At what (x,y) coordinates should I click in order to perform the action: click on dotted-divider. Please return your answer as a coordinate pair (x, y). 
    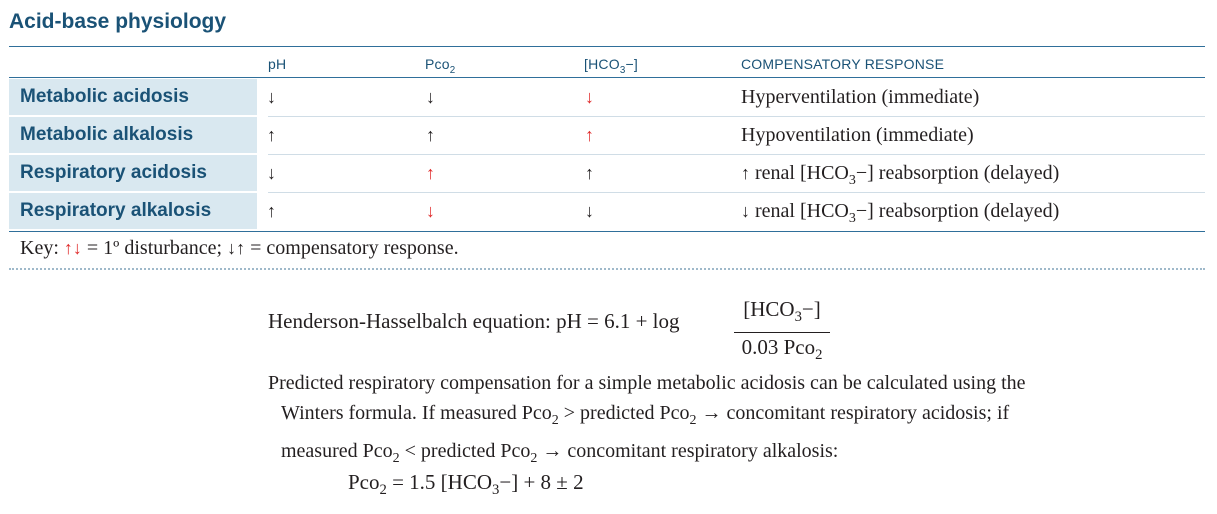
    Looking at the image, I should click on (607, 269).